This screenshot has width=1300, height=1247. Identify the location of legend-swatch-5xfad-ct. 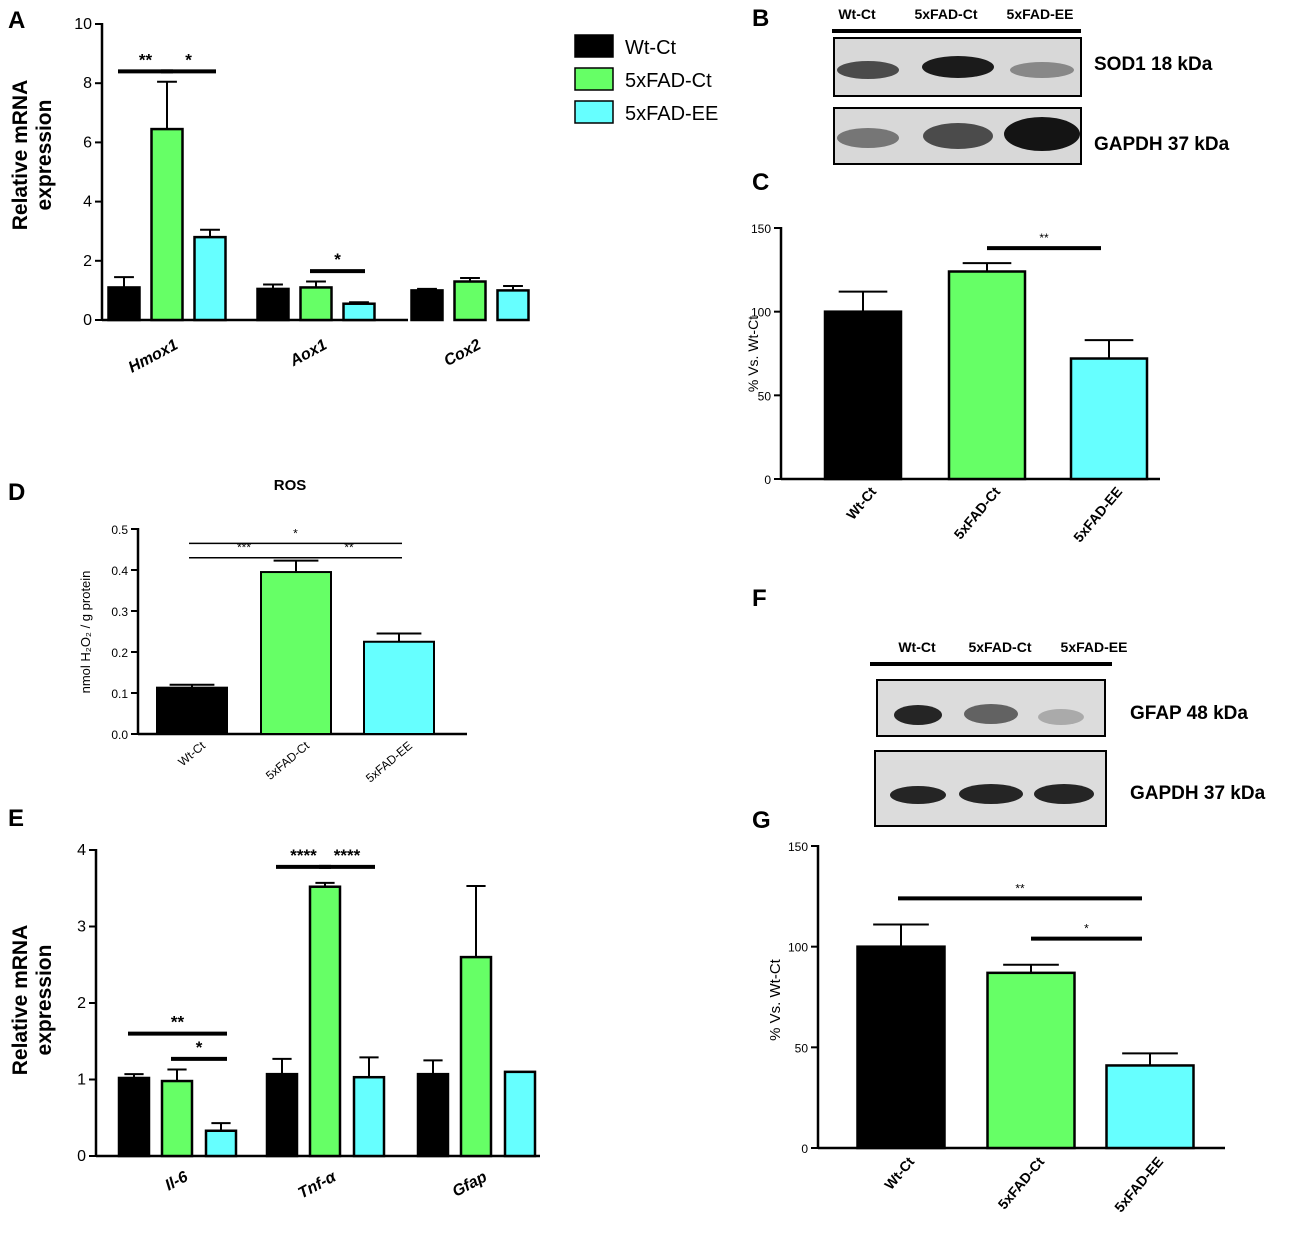
(594, 79).